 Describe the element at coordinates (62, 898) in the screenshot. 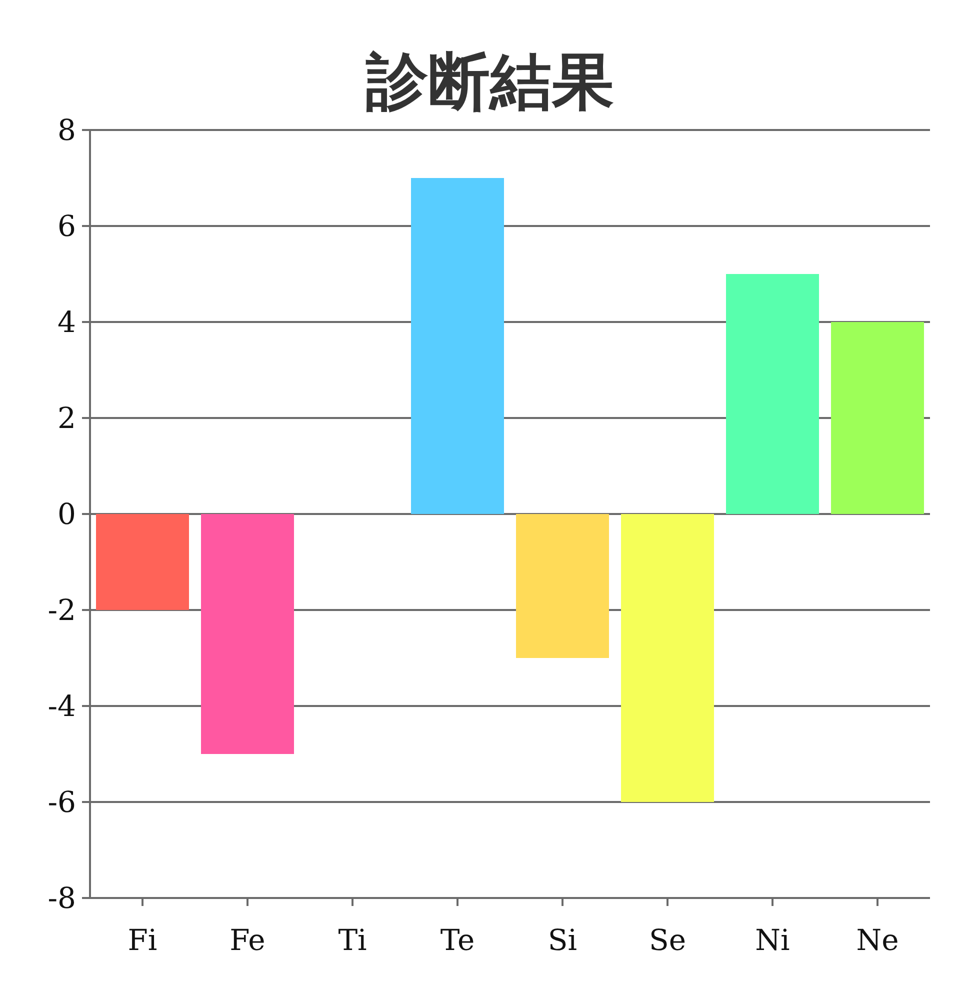

I see `y-tick-label: -8` at that location.